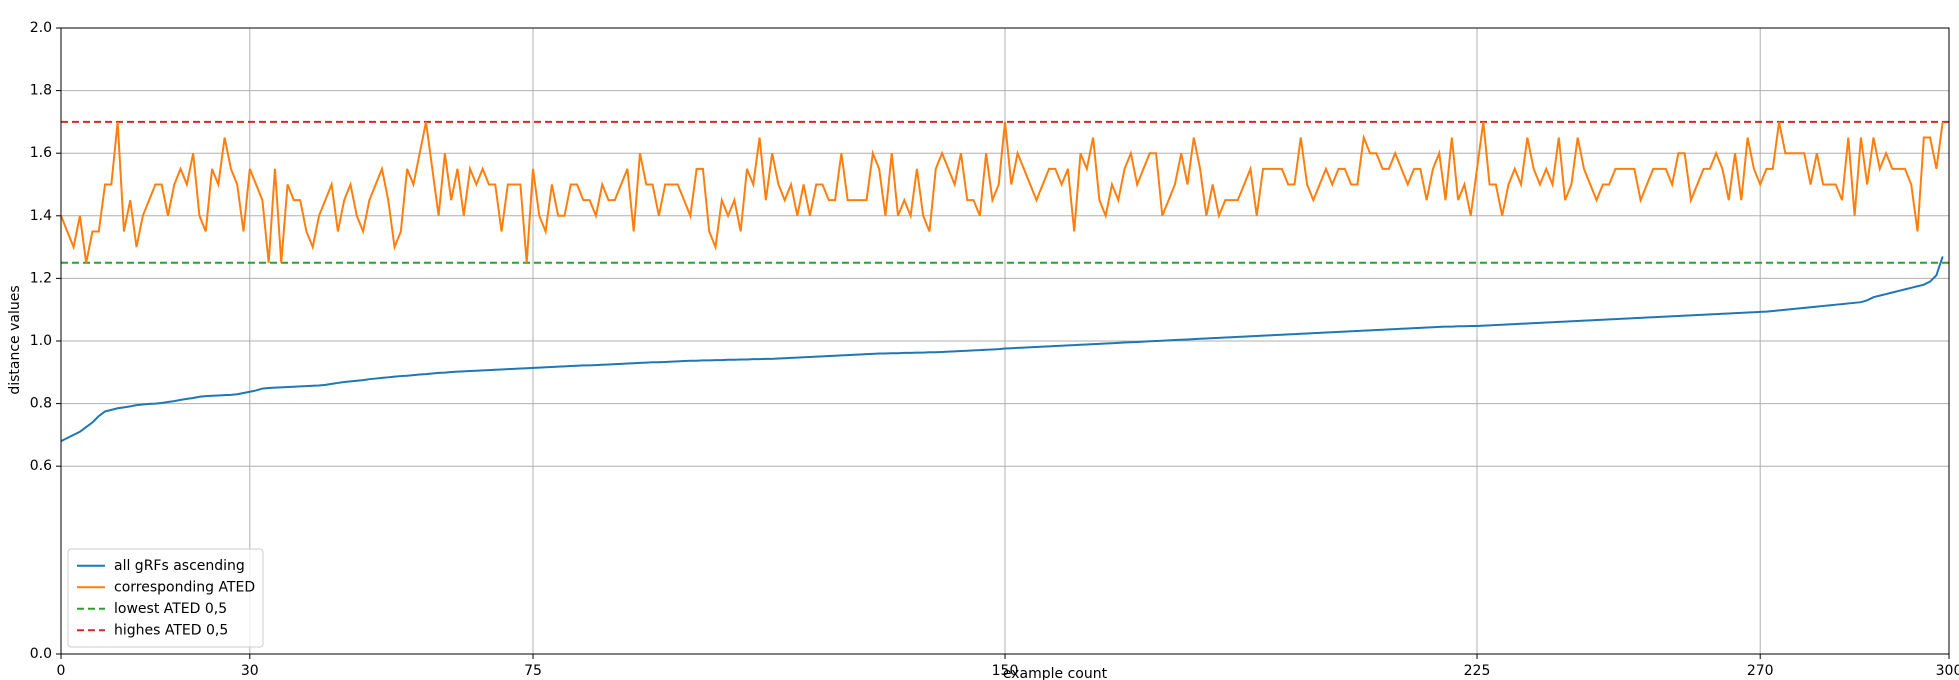  What do you see at coordinates (250, 671) in the screenshot?
I see `x-tick-label: 30` at bounding box center [250, 671].